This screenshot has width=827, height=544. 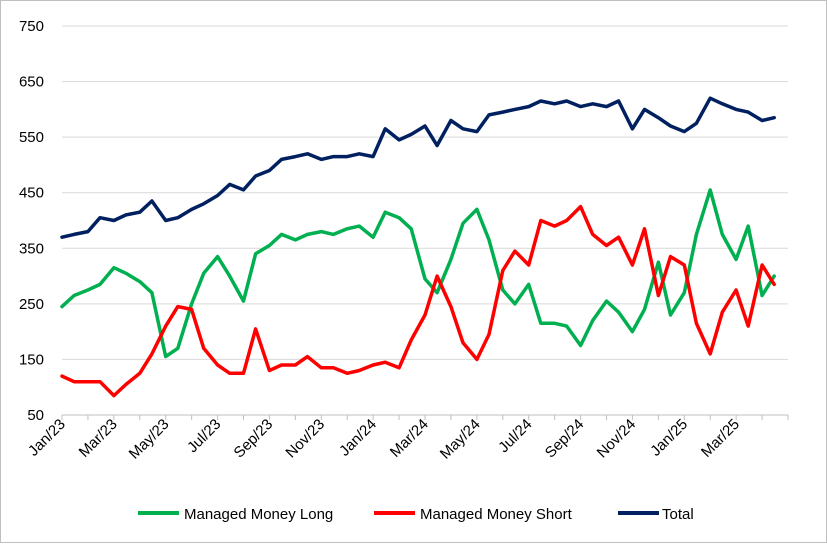 I want to click on legend-item-total: Total, so click(x=656, y=514).